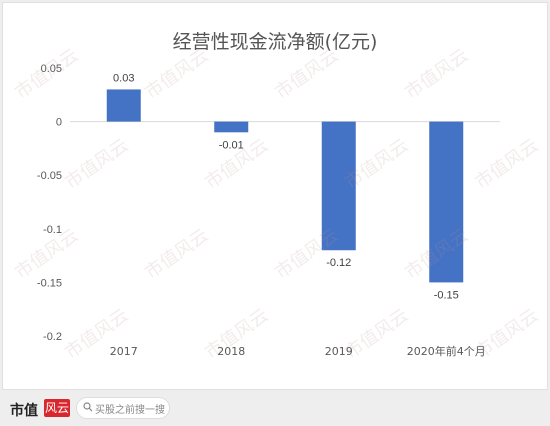  I want to click on y-tick-label: -0.15, so click(49, 283).